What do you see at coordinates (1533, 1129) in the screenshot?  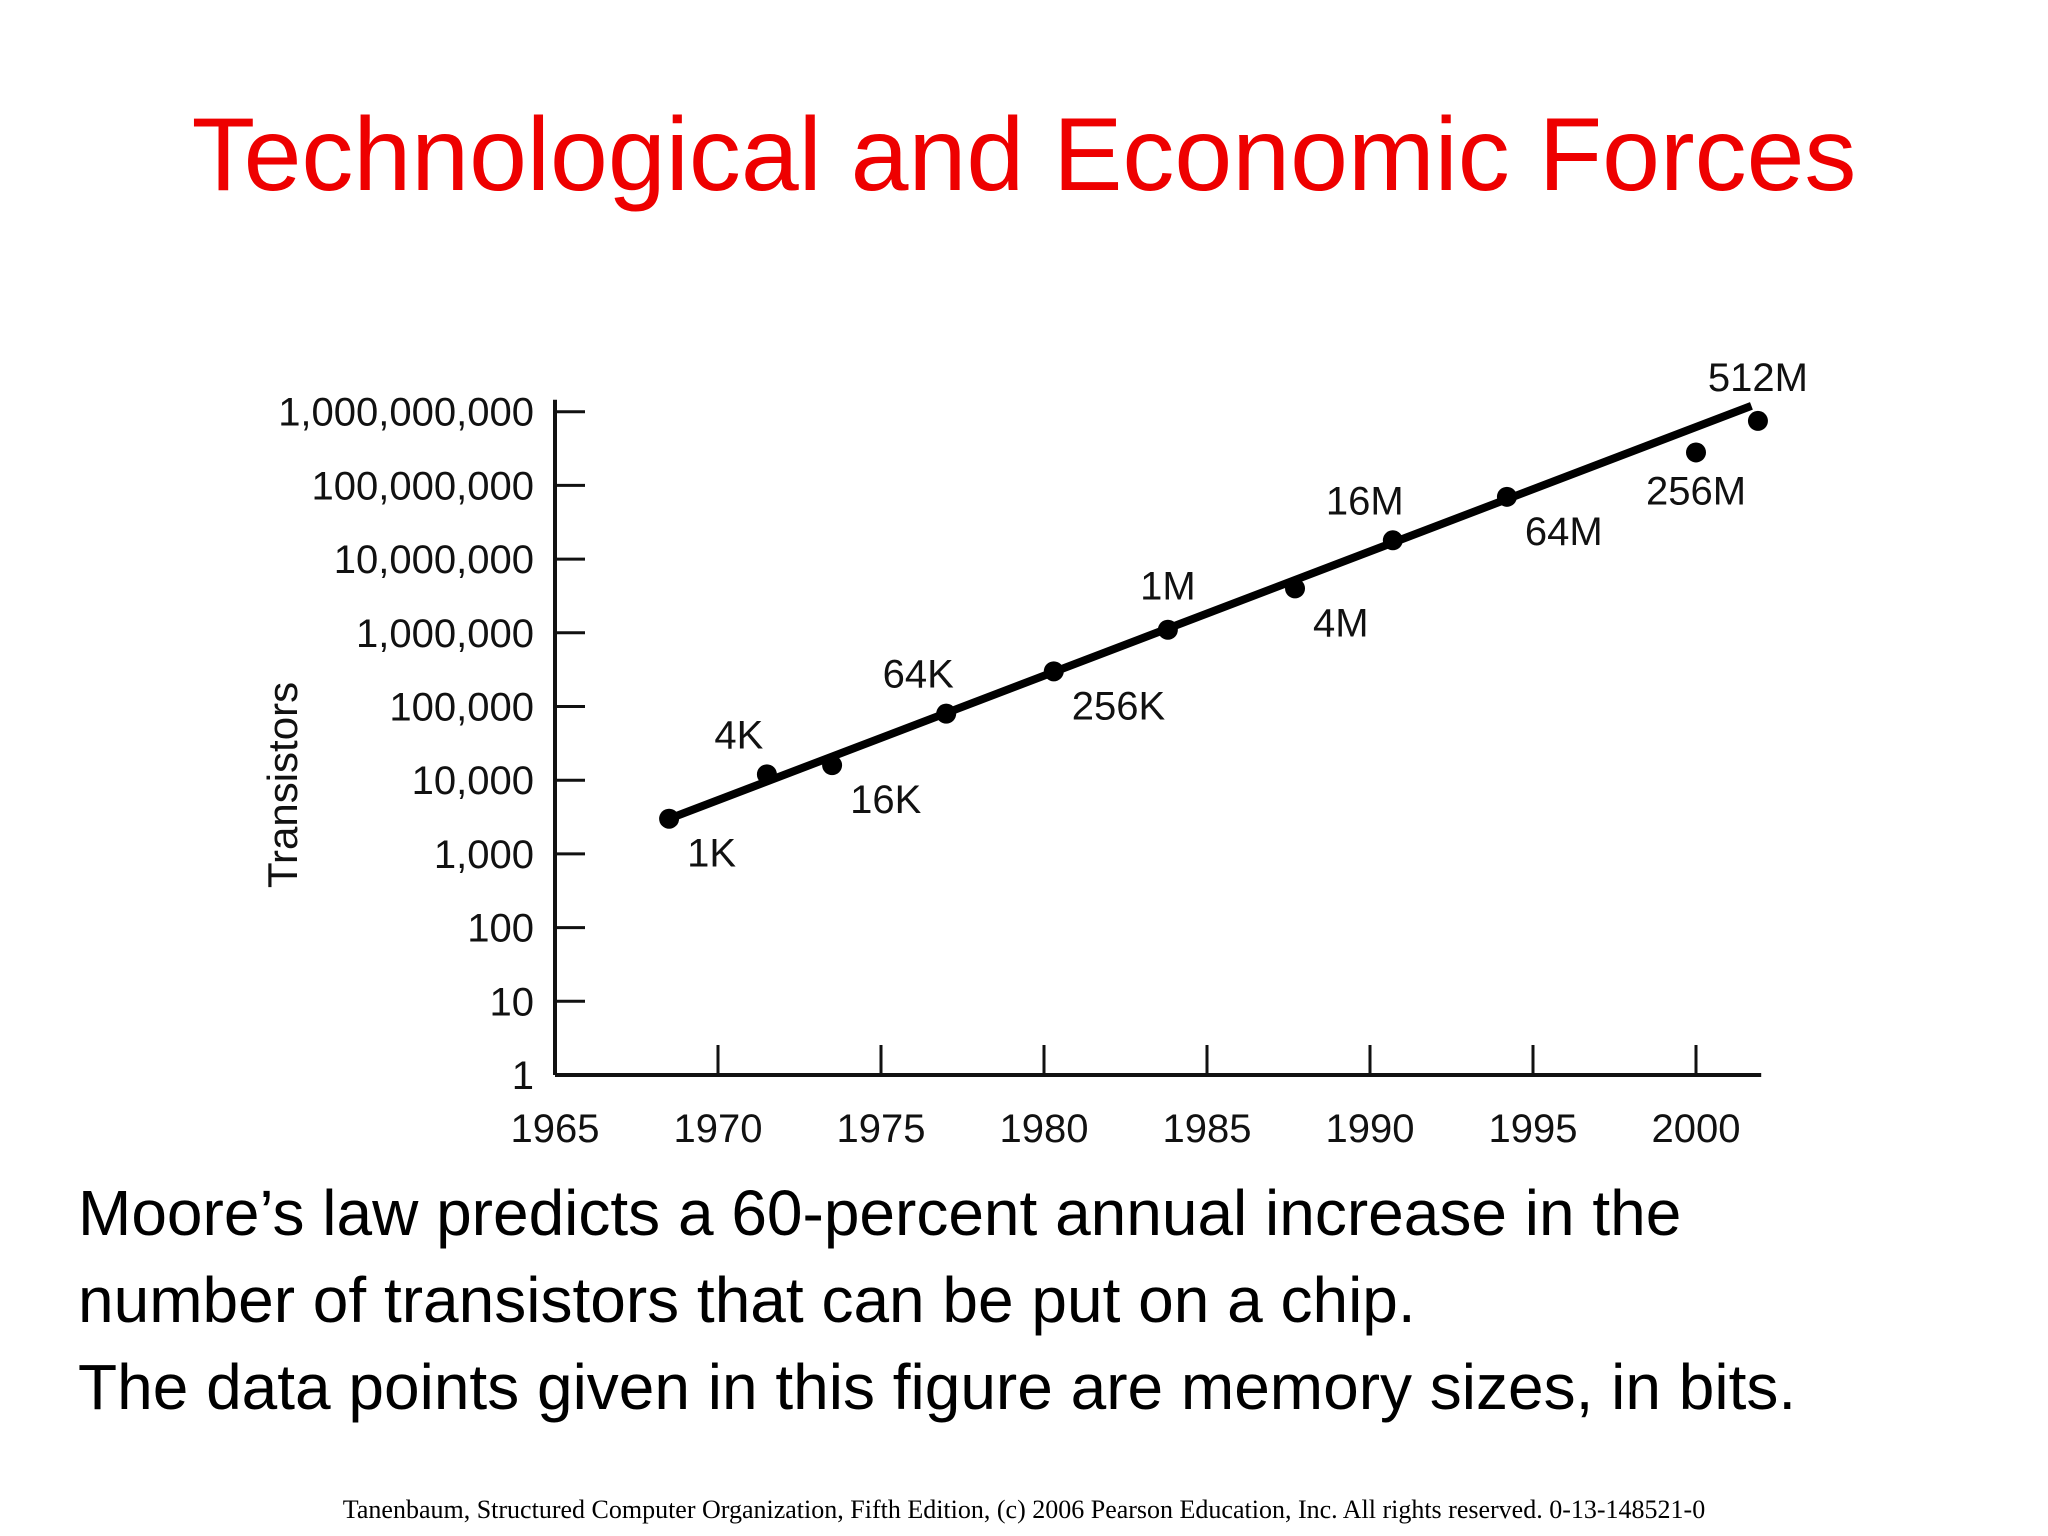 I see `x-tick-label: 1995` at bounding box center [1533, 1129].